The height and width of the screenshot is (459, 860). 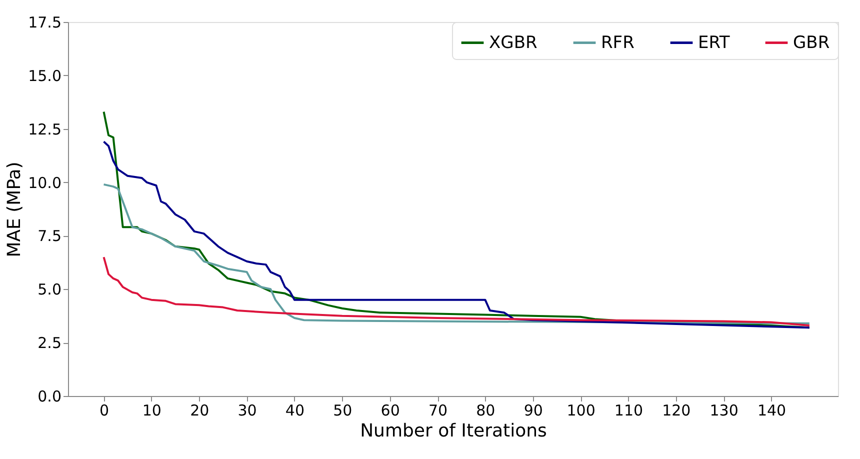 What do you see at coordinates (714, 42) in the screenshot?
I see `legend-label: ERT` at bounding box center [714, 42].